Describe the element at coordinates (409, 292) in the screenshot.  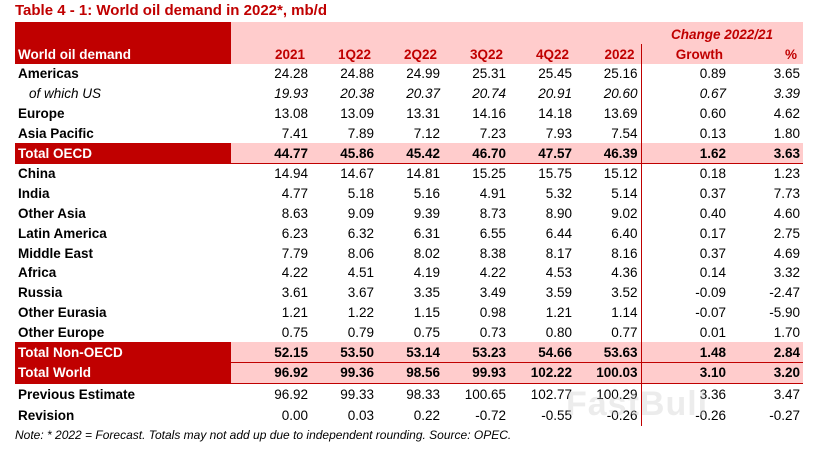
I see `table-row: Russia 3.61 3.67 3.35 3.49 3.59 3.52 -0.09 -2.47` at that location.